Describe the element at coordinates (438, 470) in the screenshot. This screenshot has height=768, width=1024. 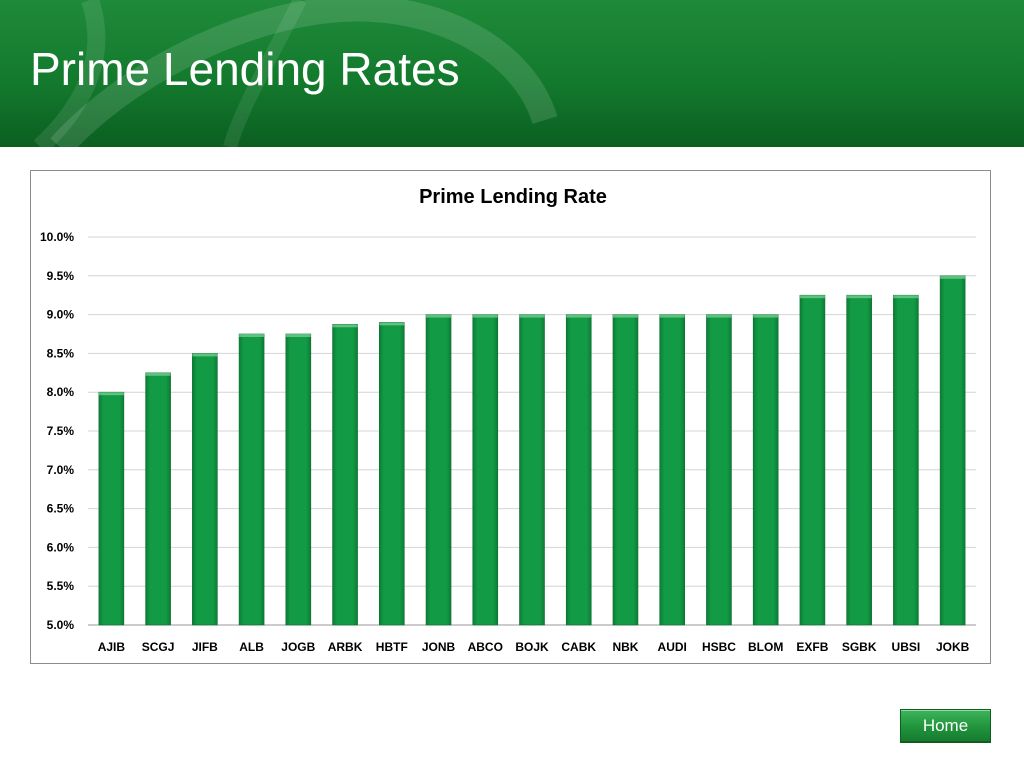
I see `bar-jonb` at that location.